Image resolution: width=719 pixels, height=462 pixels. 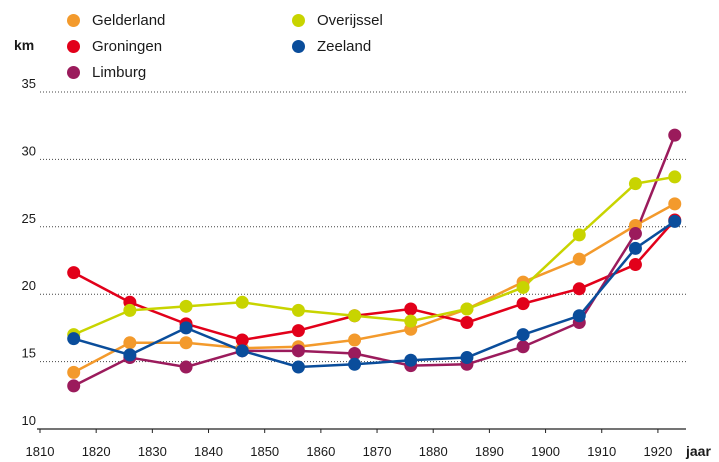 I want to click on x-tick-label: 1840, so click(x=208, y=451).